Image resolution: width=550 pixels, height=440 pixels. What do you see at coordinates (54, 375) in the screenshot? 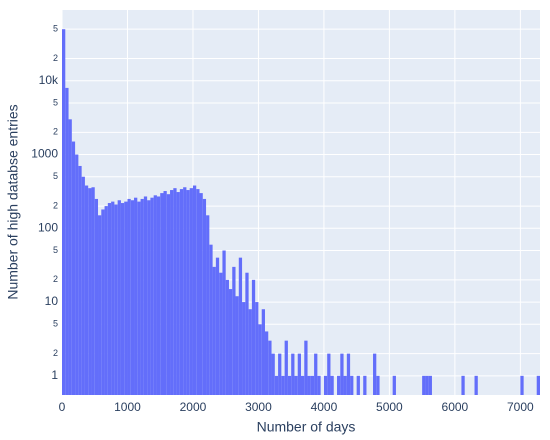
I see `y-tick-label: 1` at bounding box center [54, 375].